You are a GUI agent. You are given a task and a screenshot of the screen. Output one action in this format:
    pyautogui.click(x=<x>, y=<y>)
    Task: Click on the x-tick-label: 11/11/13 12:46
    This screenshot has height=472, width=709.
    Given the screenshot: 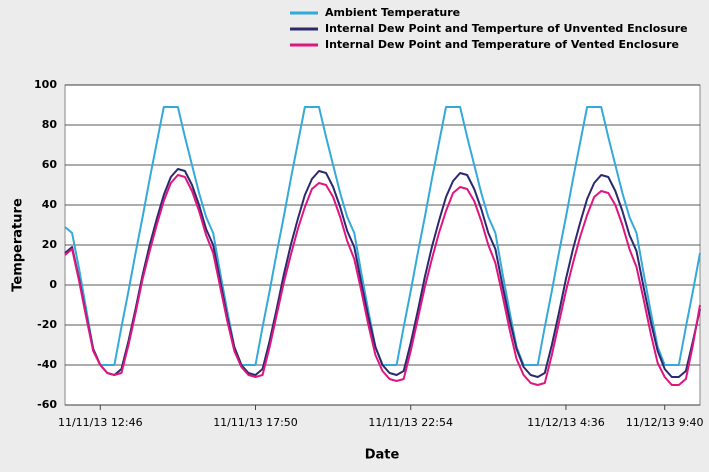 What is the action you would take?
    pyautogui.click(x=100, y=422)
    